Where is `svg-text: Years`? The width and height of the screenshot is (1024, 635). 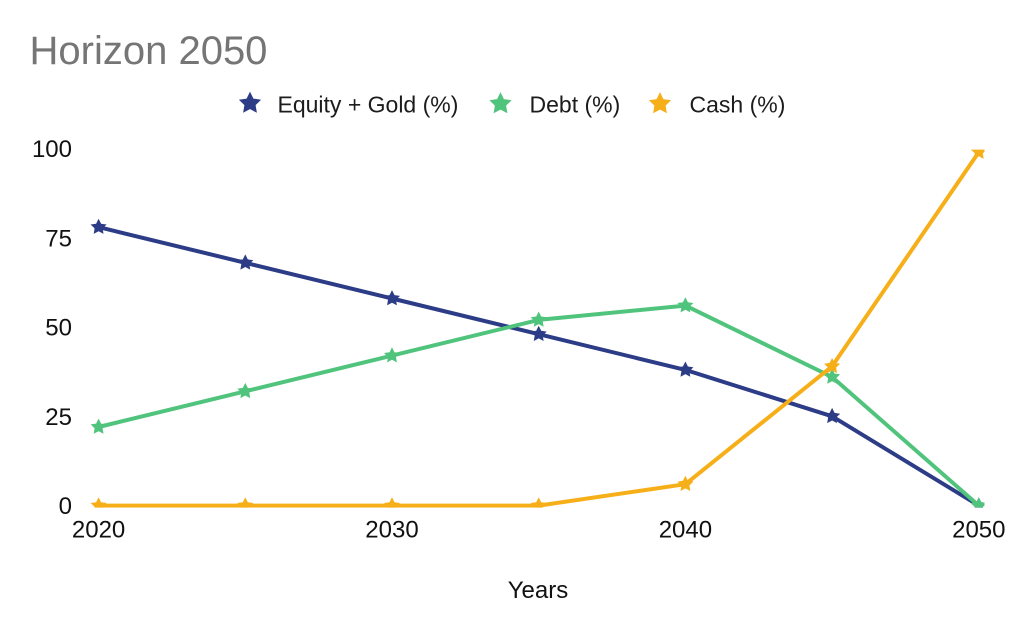 svg-text: Years is located at coordinates (538, 590).